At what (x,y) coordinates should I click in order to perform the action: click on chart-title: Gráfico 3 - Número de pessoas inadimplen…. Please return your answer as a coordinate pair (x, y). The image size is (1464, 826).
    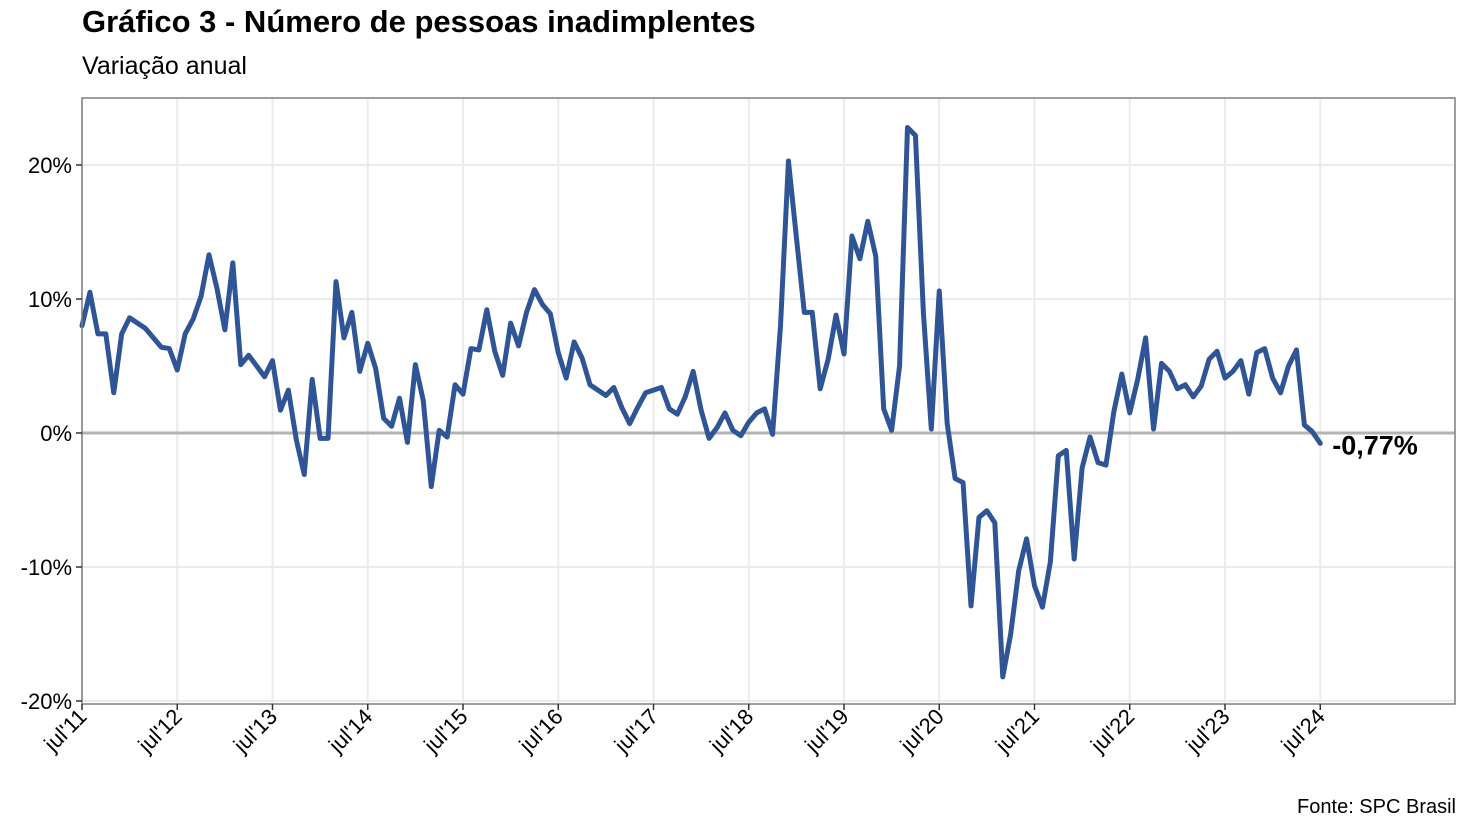
    Looking at the image, I should click on (419, 21).